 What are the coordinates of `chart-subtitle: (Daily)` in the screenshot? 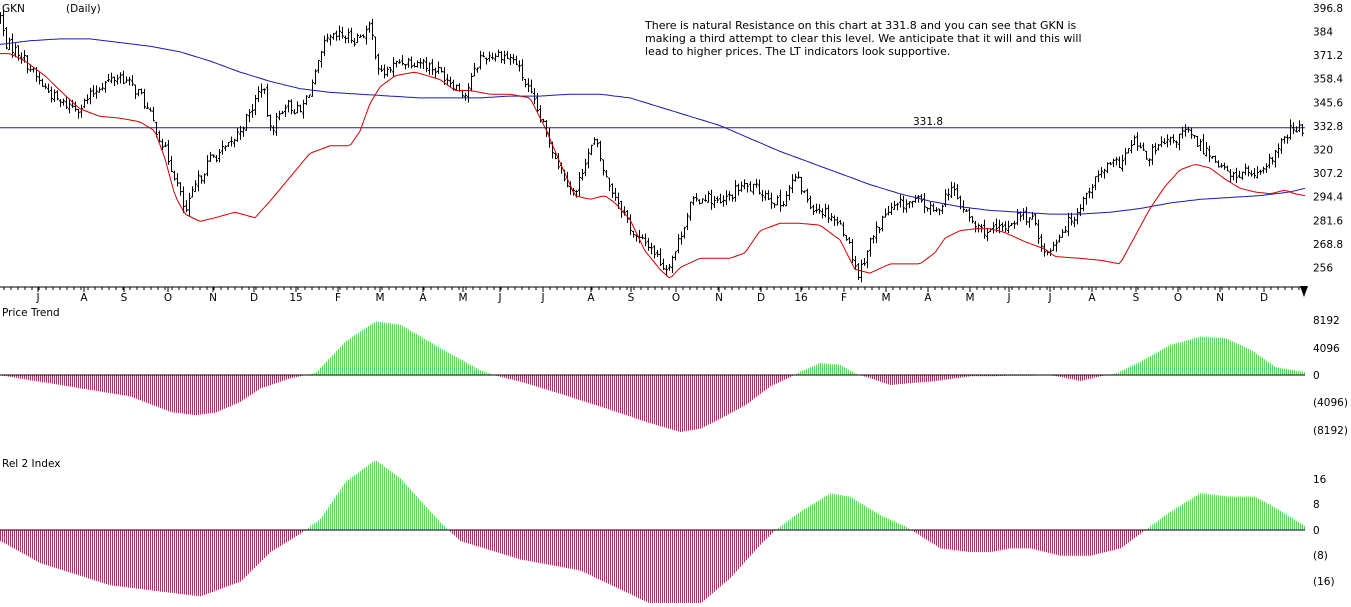 It's located at (83, 9).